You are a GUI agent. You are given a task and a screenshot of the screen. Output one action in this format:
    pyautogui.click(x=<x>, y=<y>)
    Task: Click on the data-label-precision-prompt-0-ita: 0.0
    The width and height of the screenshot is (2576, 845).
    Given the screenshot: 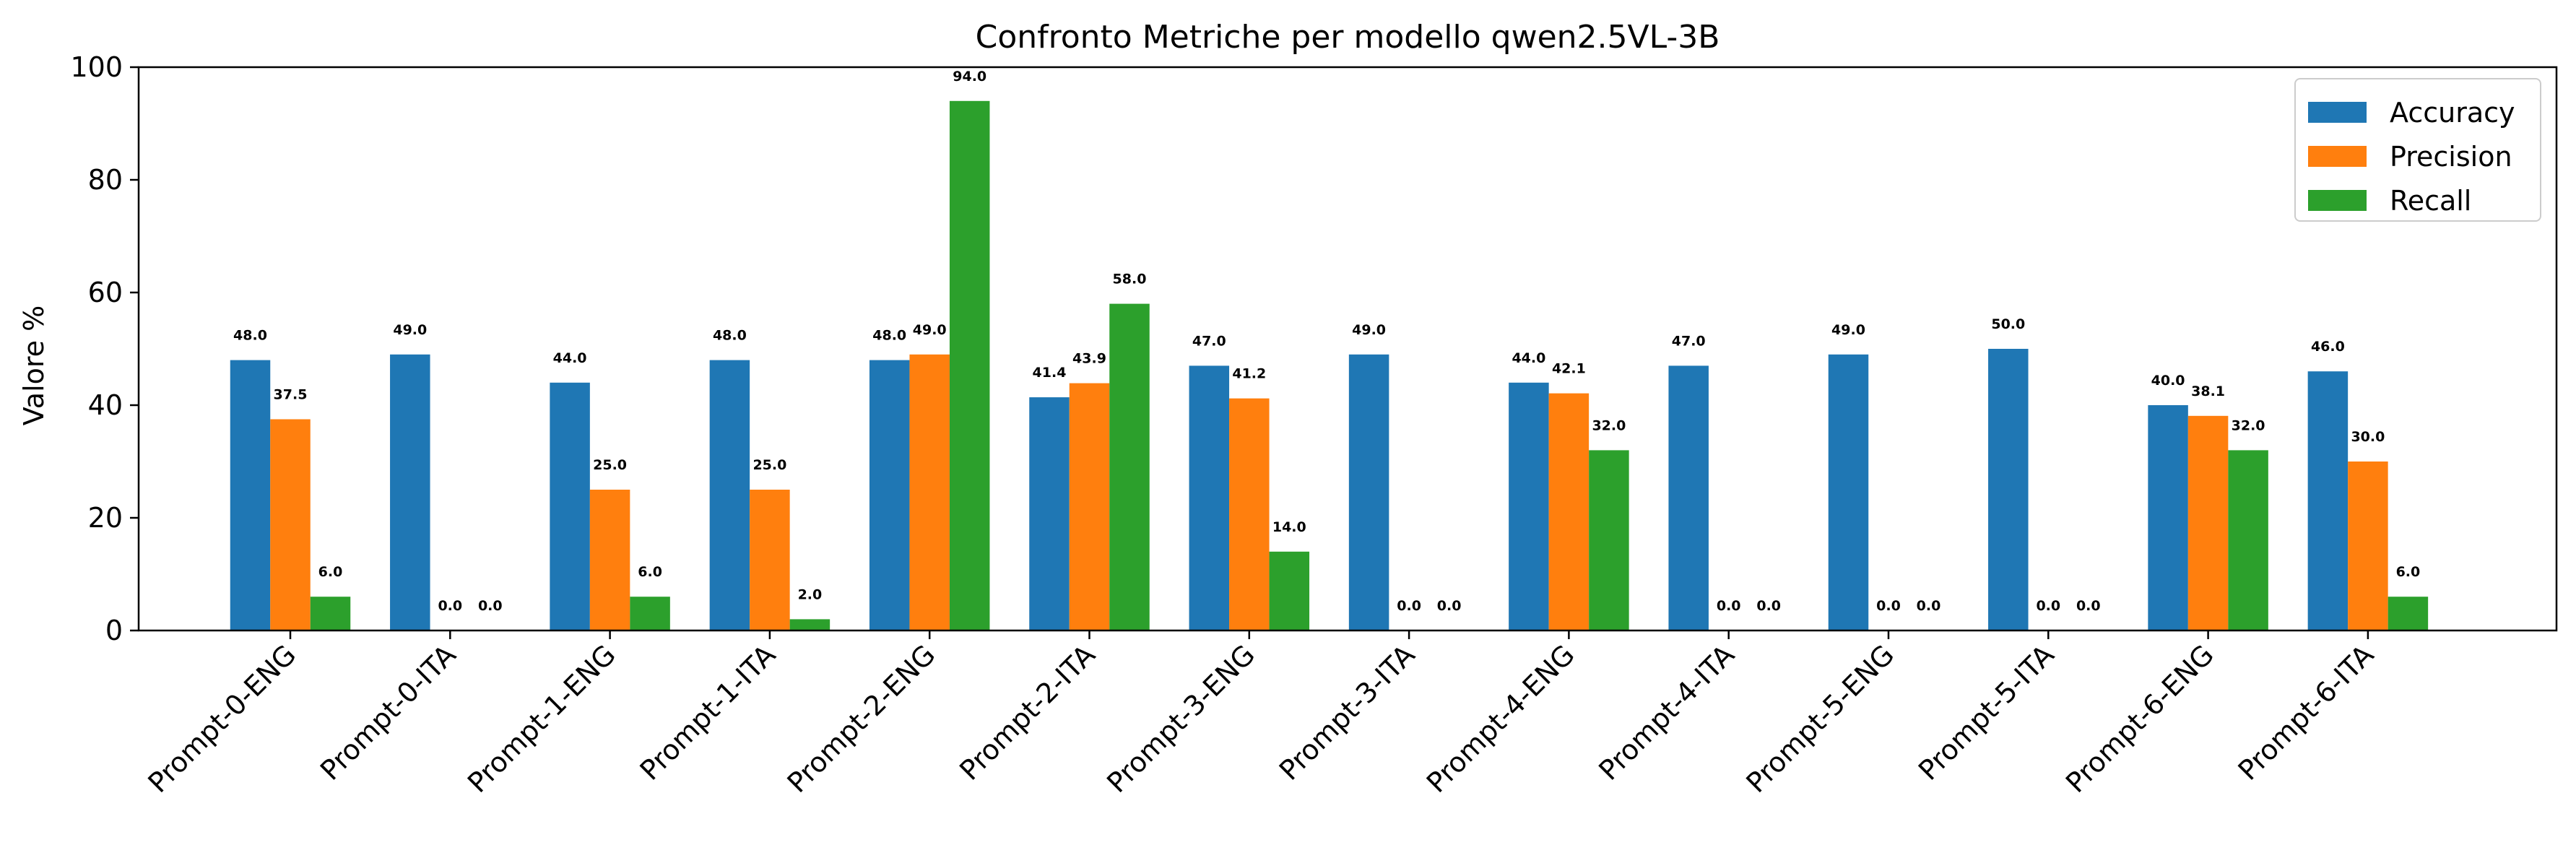 What is the action you would take?
    pyautogui.click(x=450, y=606)
    